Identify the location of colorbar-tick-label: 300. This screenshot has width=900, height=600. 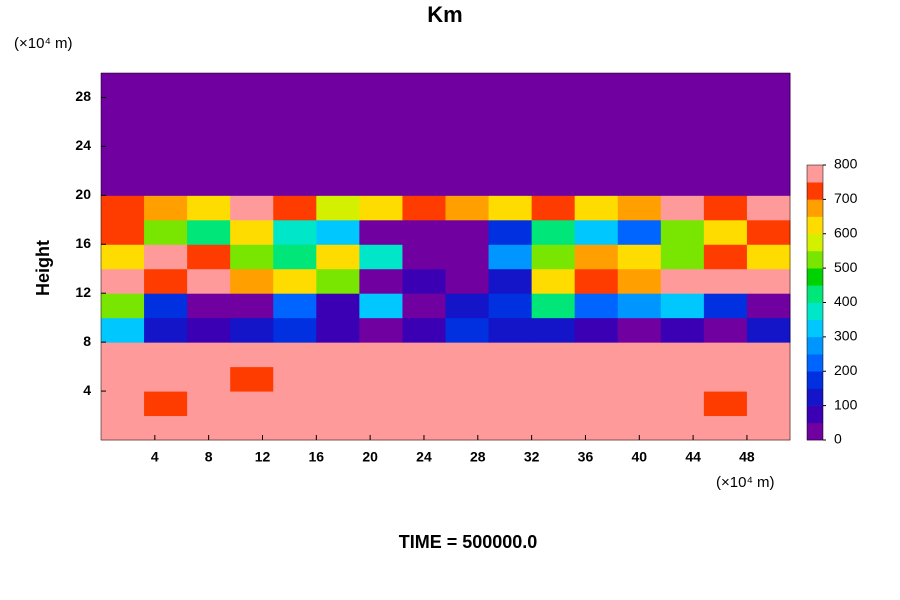
(846, 336).